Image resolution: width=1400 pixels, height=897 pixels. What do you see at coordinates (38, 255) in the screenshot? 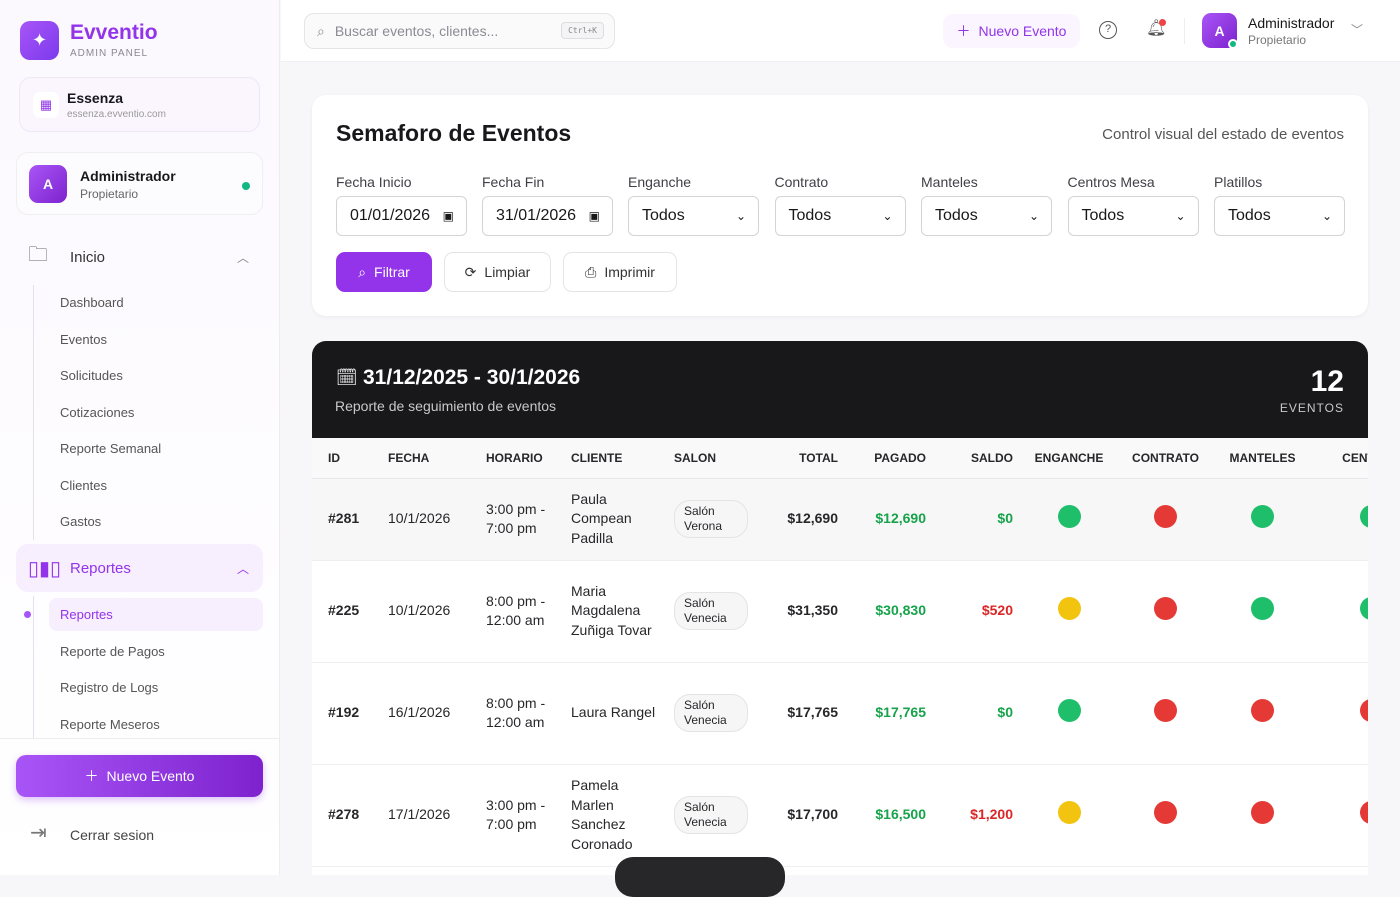
I see `folder-icon: 🗀` at bounding box center [38, 255].